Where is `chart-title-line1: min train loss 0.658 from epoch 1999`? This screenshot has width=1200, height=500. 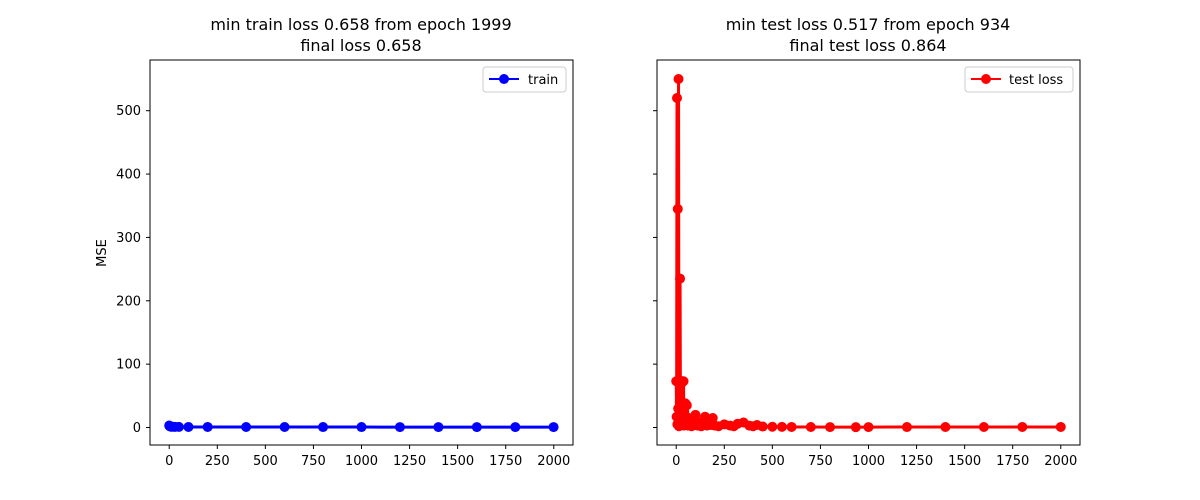 chart-title-line1: min train loss 0.658 from epoch 1999 is located at coordinates (360, 24).